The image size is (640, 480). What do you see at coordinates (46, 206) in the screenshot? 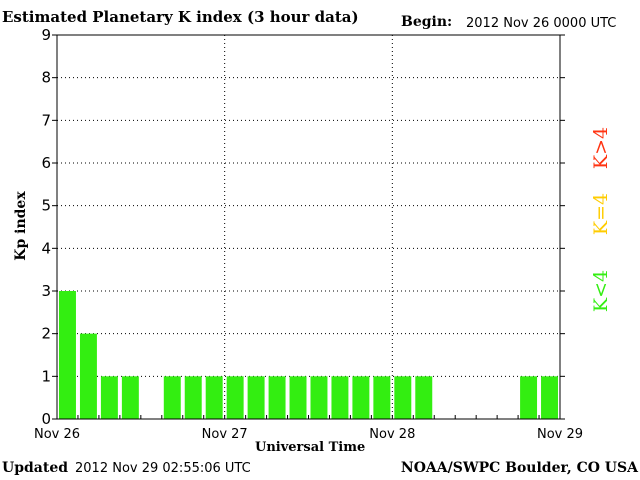
I see `y-tick-label: 5` at bounding box center [46, 206].